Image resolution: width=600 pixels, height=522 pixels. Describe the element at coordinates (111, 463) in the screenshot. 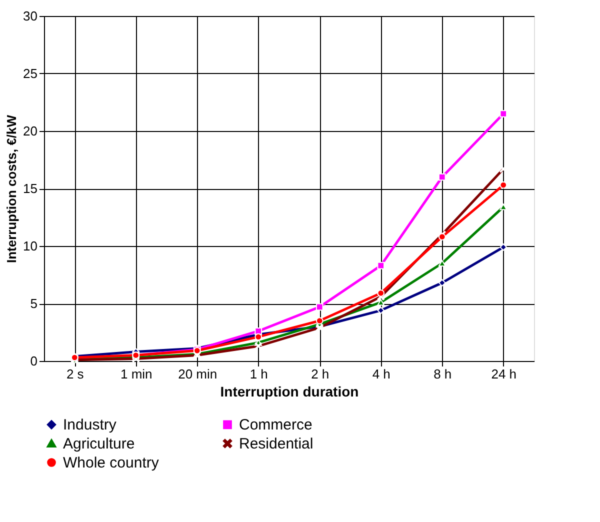

I see `legend-label: Whole country` at that location.